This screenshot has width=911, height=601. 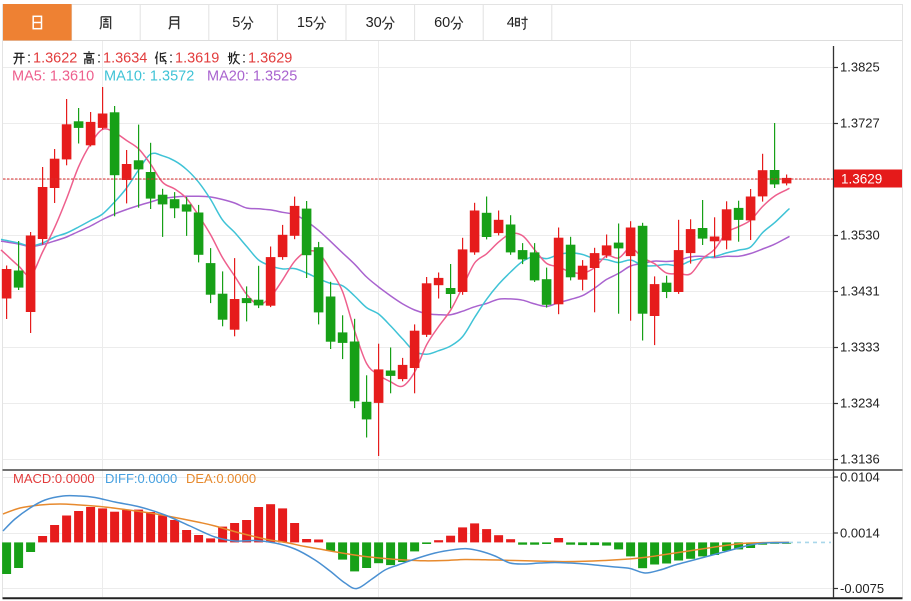 I want to click on svg-text: 5, so click(x=236, y=23).